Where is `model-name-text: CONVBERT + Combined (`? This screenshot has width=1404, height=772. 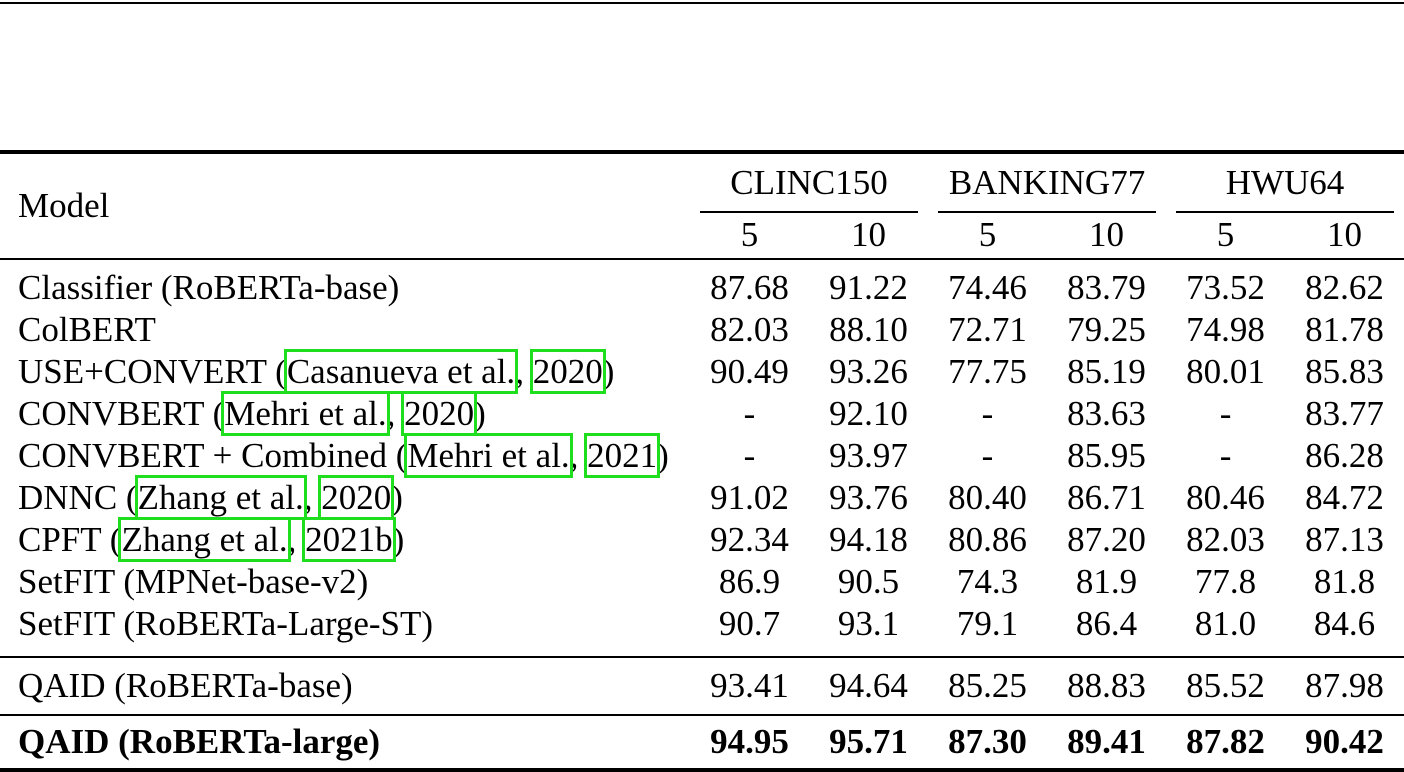 model-name-text: CONVBERT + Combined ( is located at coordinates (213, 455).